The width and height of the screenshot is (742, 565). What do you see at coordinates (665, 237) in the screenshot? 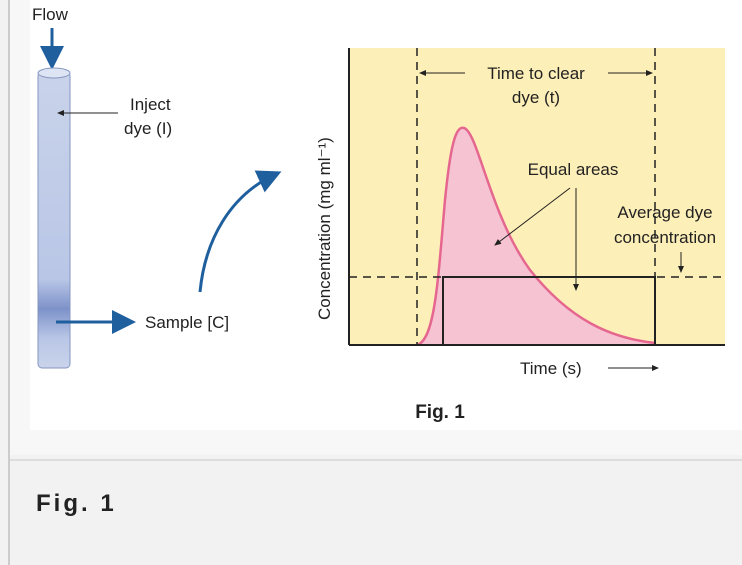
I see `average-label: concentration` at bounding box center [665, 237].